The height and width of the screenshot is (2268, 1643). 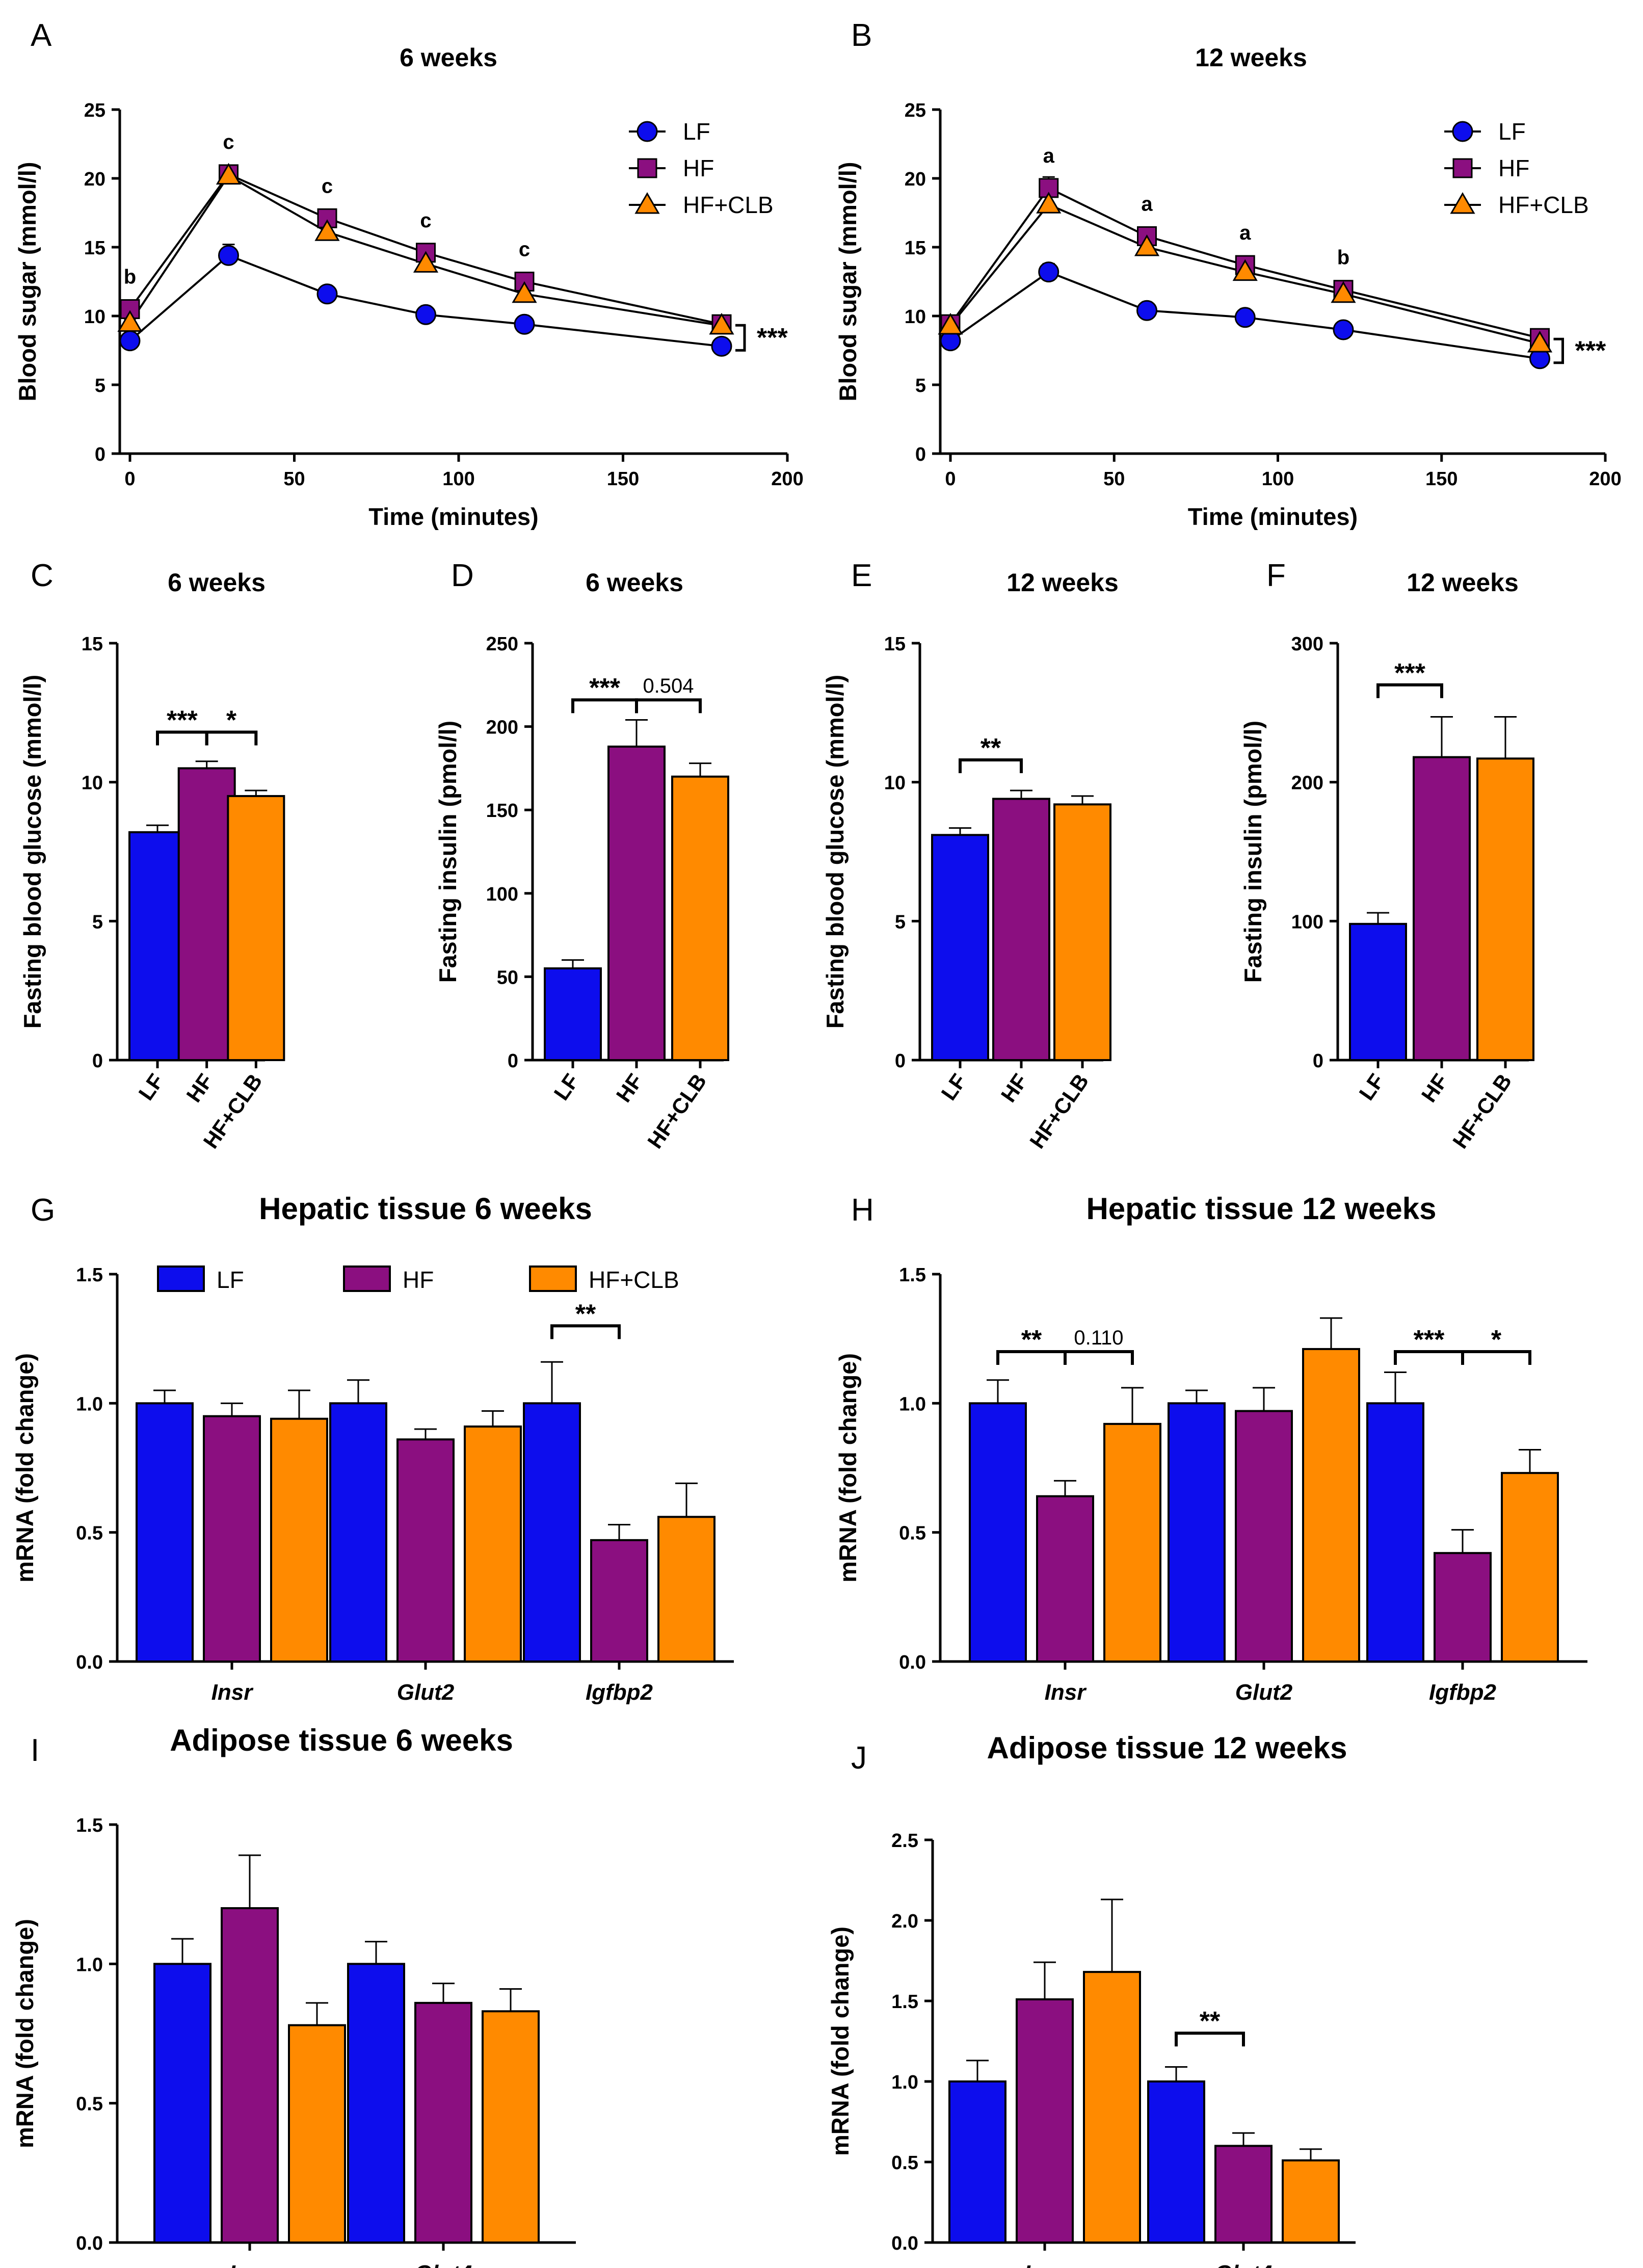 I want to click on significance-label: **, so click(x=990, y=748).